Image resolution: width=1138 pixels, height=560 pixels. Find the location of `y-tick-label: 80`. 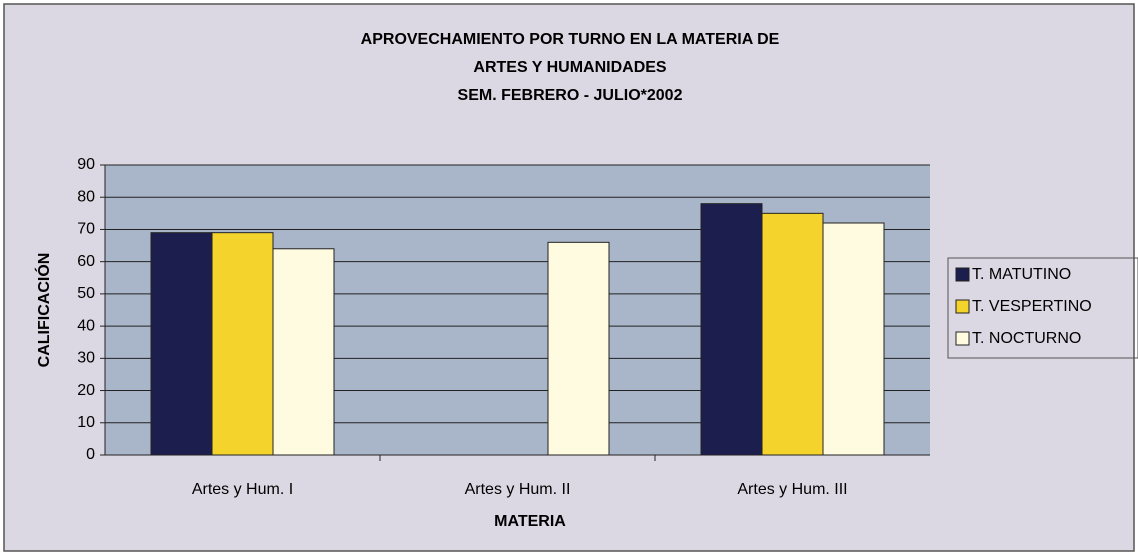

y-tick-label: 80 is located at coordinates (86, 196).